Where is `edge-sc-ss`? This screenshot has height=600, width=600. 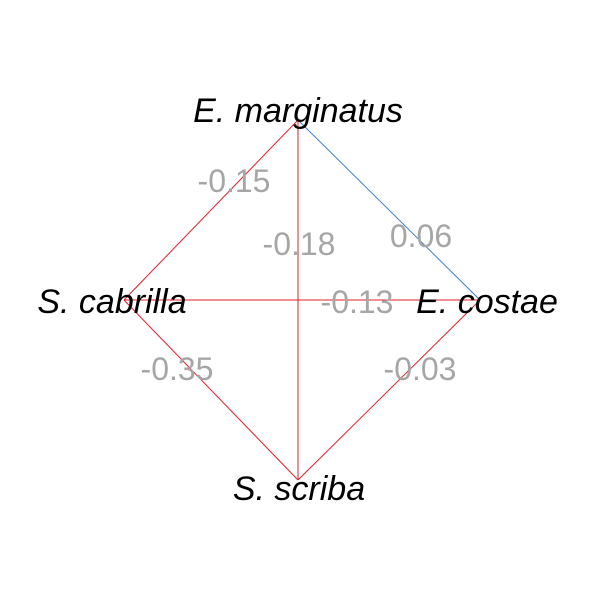
edge-sc-ss is located at coordinates (211, 390).